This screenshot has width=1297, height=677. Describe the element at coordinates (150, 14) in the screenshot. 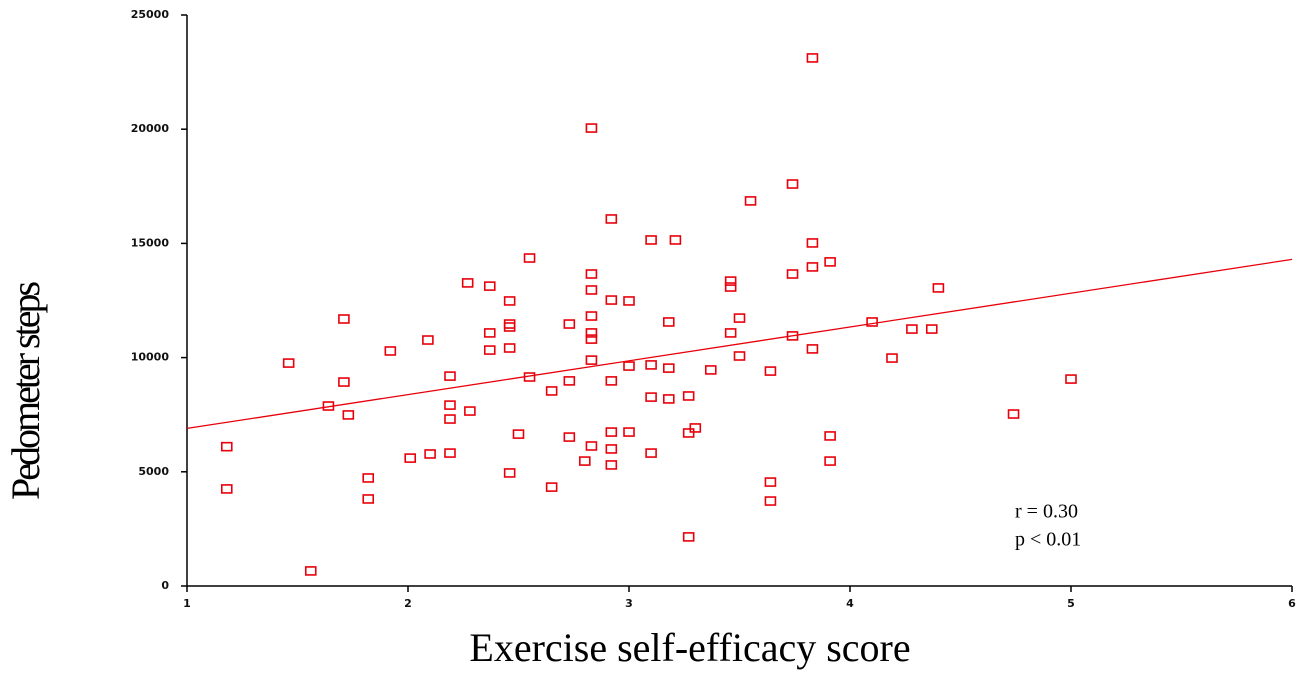

I see `y-tick-label: 25000` at that location.